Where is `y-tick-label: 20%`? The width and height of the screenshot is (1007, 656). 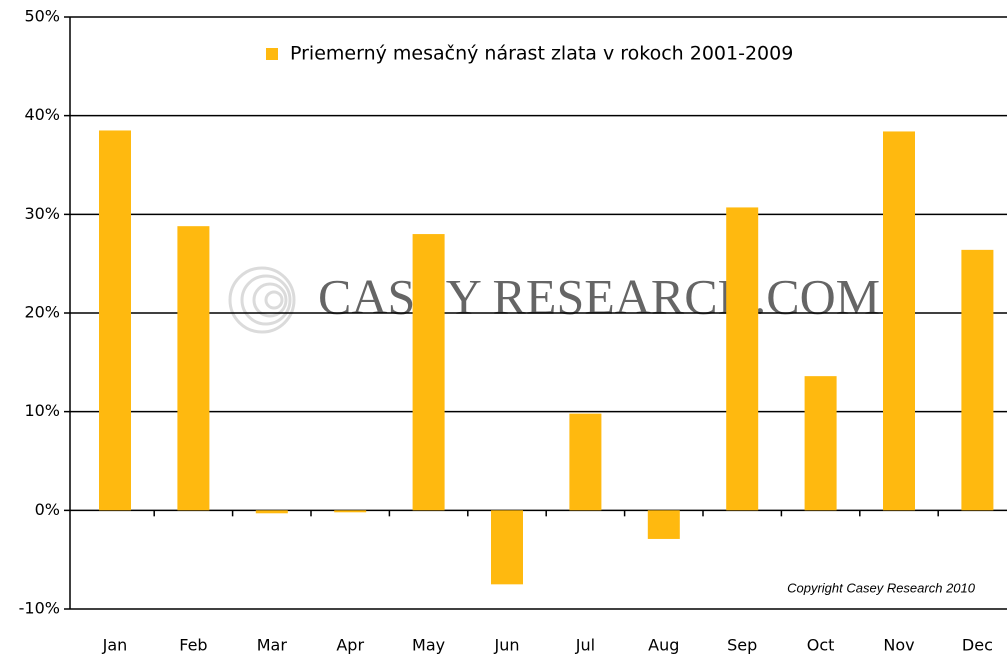 y-tick-label: 20% is located at coordinates (42, 312).